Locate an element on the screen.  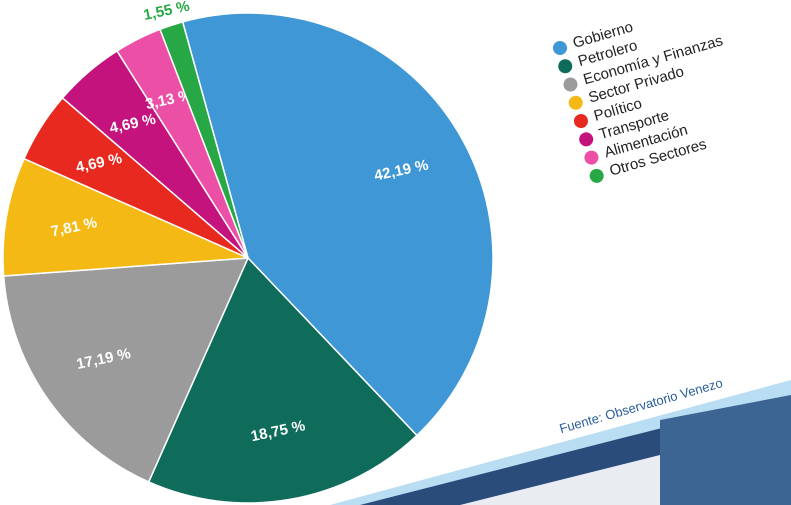
background-photo is located at coordinates (560, 442).